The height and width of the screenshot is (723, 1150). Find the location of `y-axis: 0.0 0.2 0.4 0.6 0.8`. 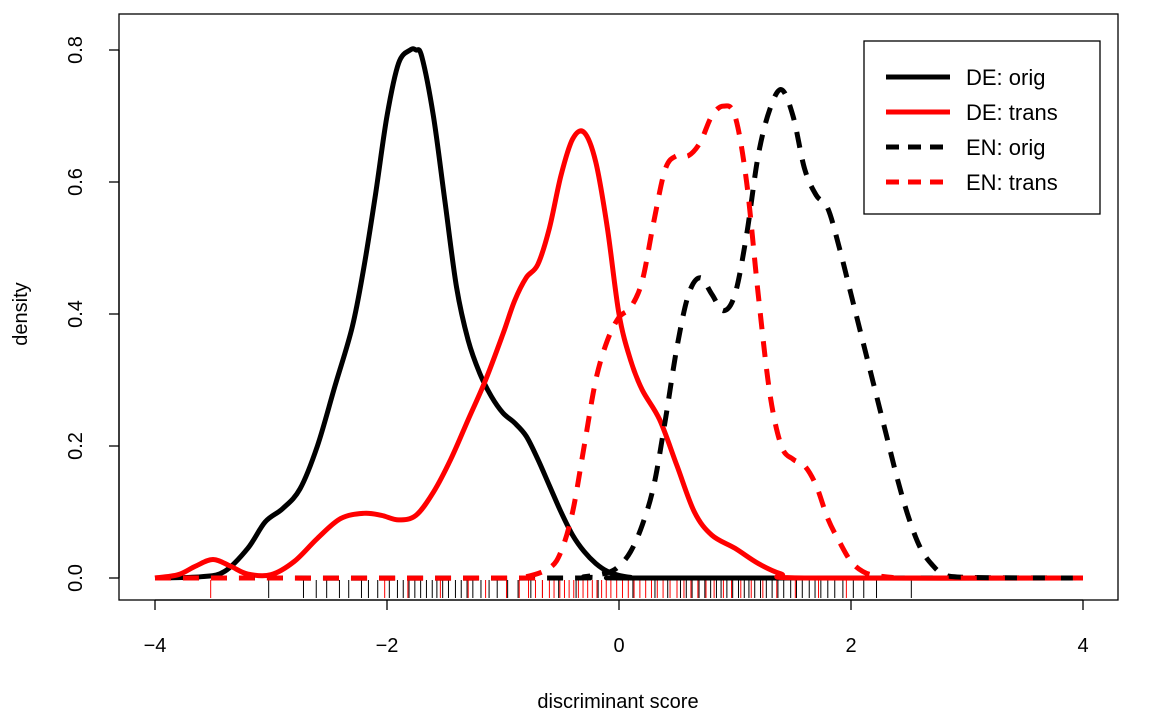

y-axis: 0.0 0.2 0.4 0.6 0.8 is located at coordinates (92, 314).